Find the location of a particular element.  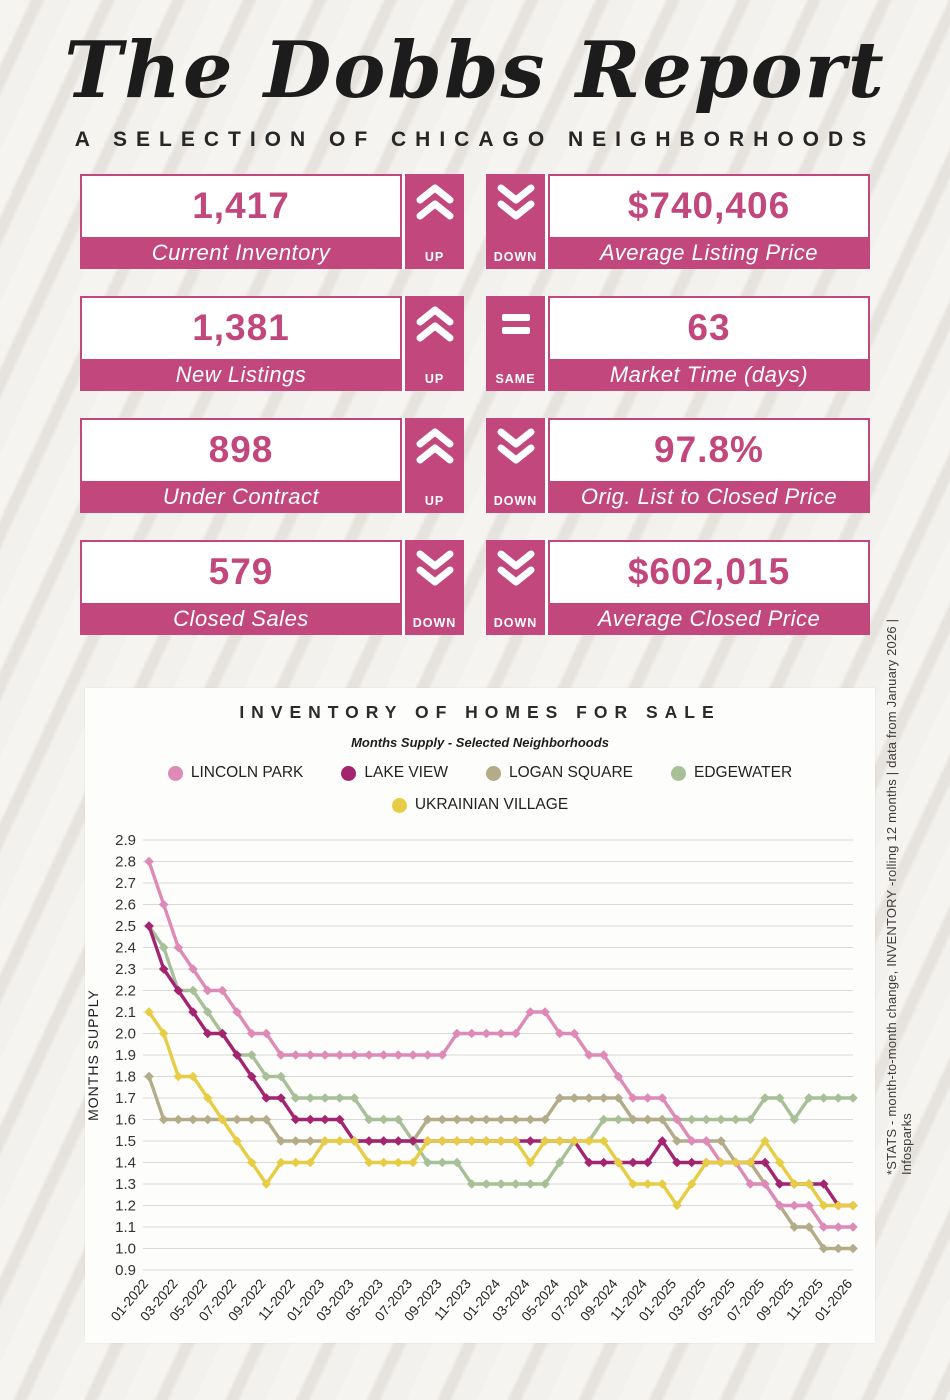

stat-card-orig-list-to-closed: 97.8% Orig. List to Closed Price DOWN is located at coordinates (678, 465).